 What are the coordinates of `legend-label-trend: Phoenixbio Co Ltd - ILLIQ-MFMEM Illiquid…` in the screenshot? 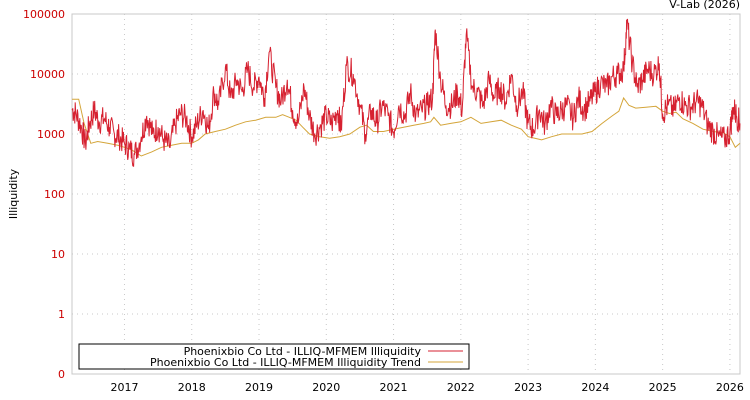 It's located at (285, 362).